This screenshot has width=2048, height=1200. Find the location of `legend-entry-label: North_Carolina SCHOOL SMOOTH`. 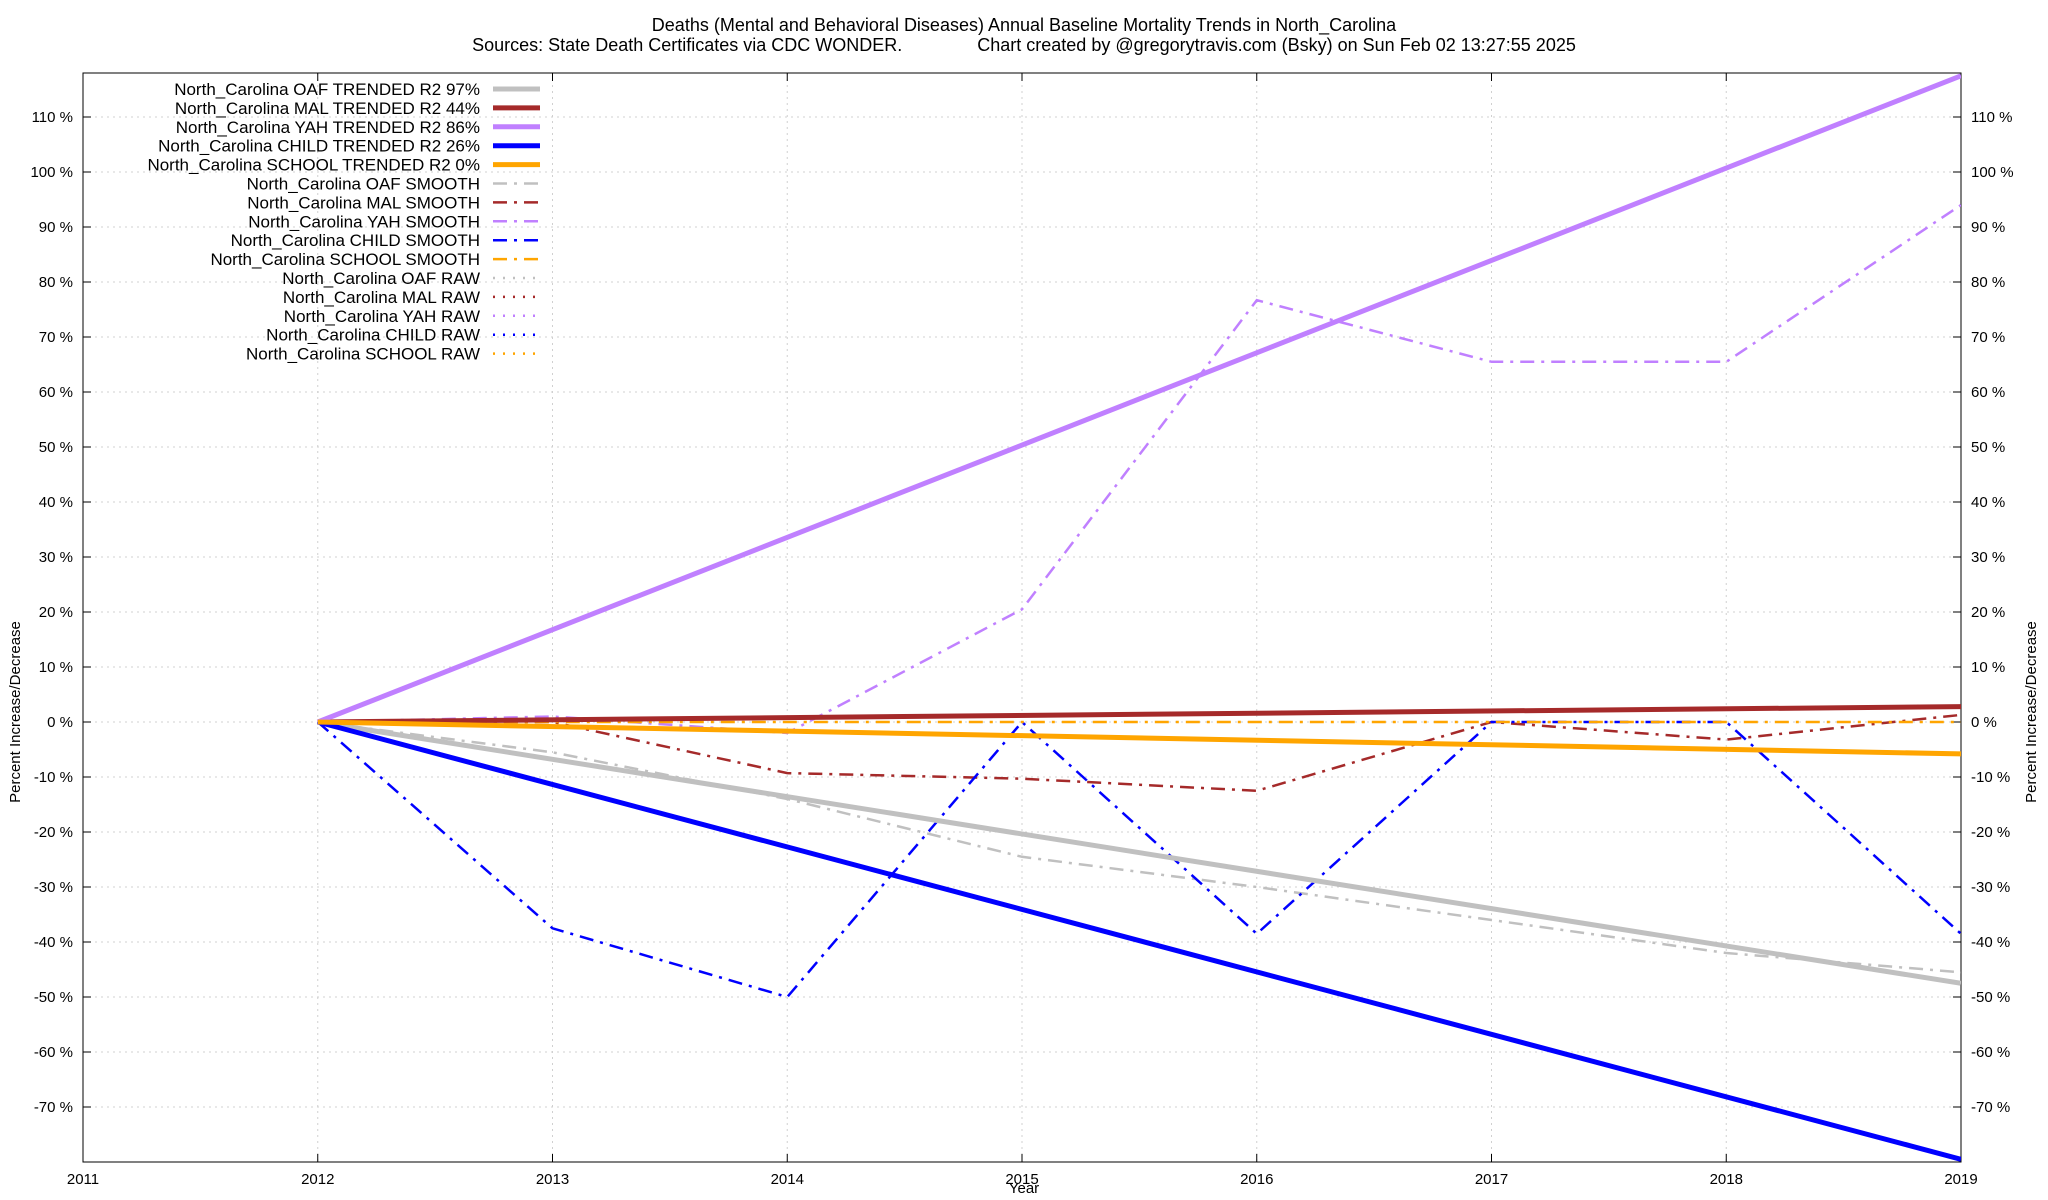

legend-entry-label: North_Carolina SCHOOL SMOOTH is located at coordinates (345, 259).